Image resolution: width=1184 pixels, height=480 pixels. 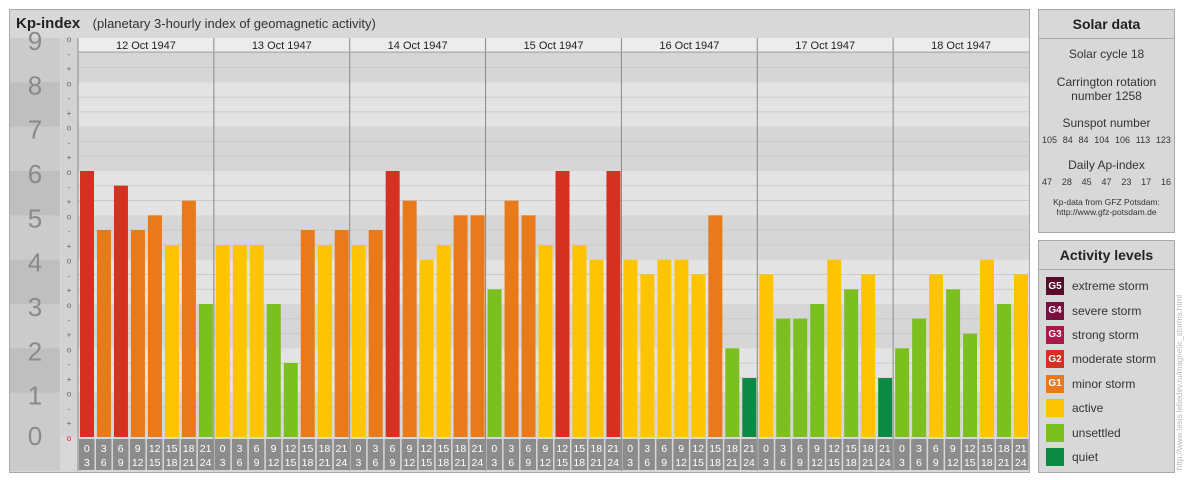 What do you see at coordinates (553, 45) in the screenshot?
I see `day-header-strip` at bounding box center [553, 45].